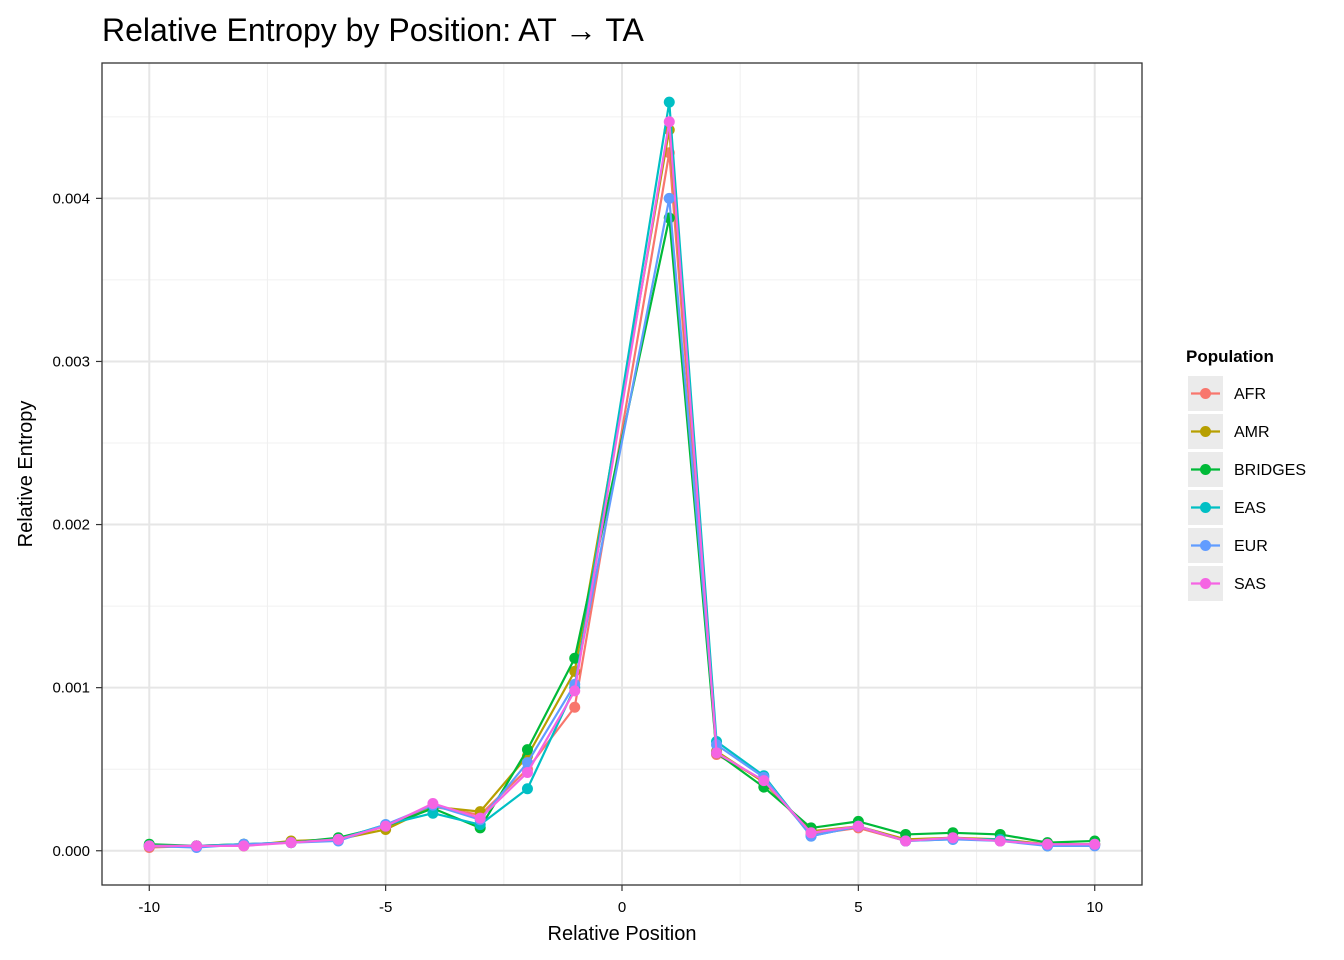  Describe the element at coordinates (575, 707) in the screenshot. I see `data-point-afr` at that location.